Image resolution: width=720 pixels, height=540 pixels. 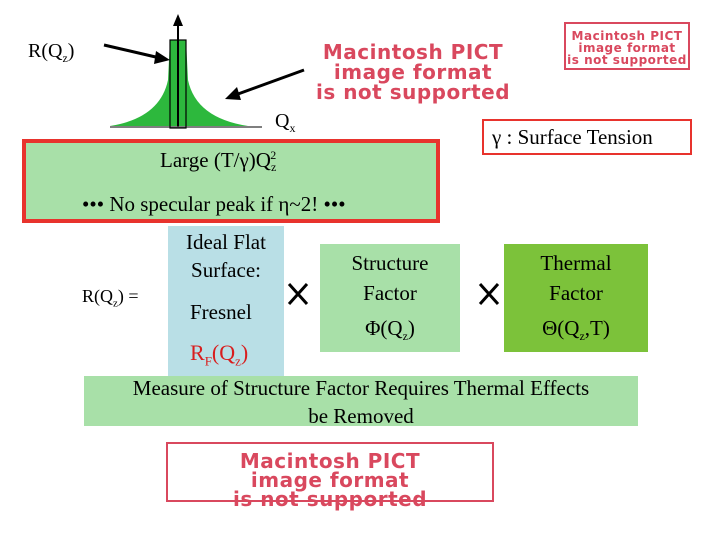 I want to click on measure-box, so click(x=361, y=401).